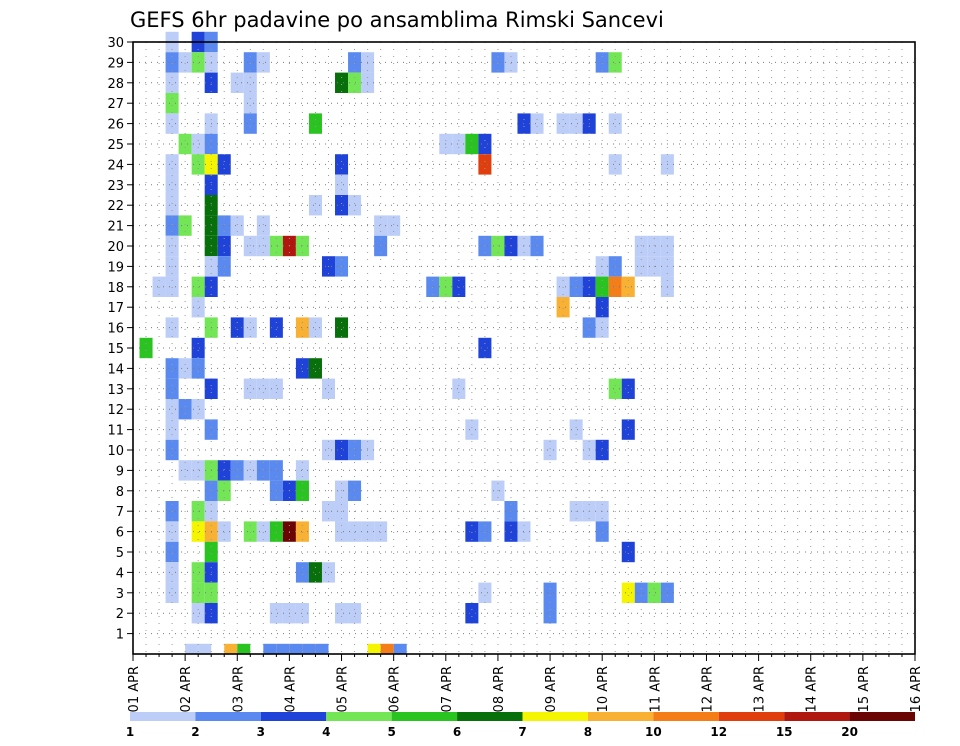 The image size is (960, 746). I want to click on legend-label: 7, so click(522, 732).